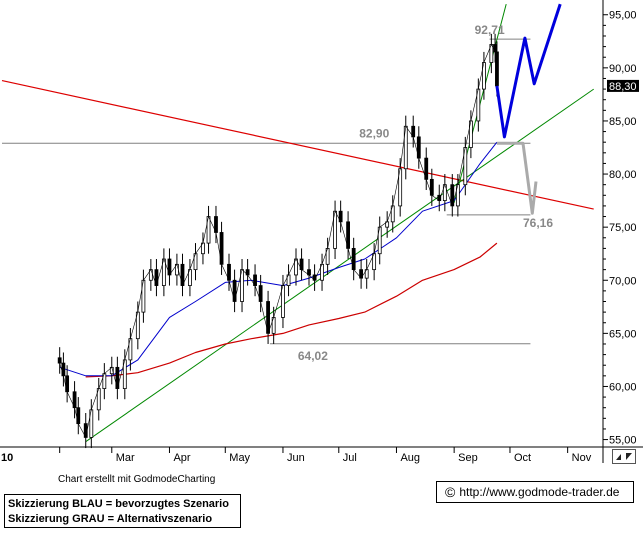 This screenshot has width=643, height=538. I want to click on legend-blue-scenario: Skizzierung BLAU = bevorzugtes Szenario, so click(118, 504).